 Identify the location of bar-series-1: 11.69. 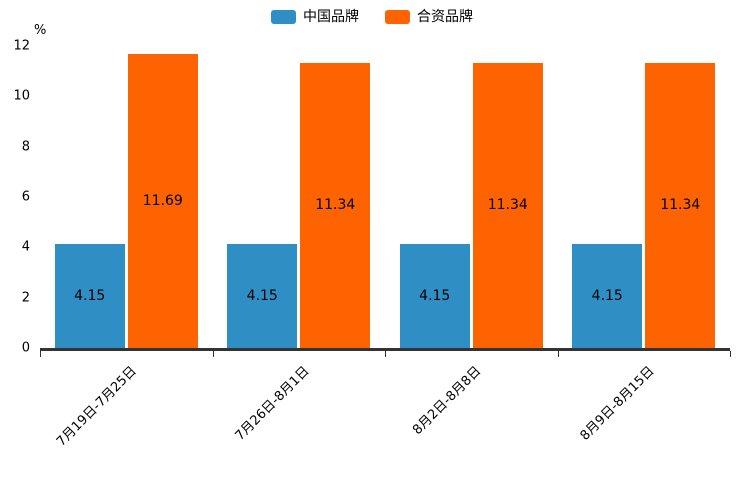
(162, 200).